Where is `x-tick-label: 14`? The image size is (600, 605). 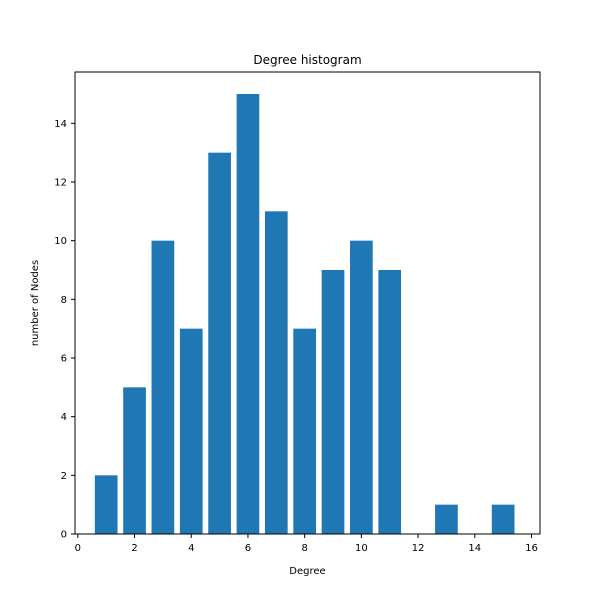
x-tick-label: 14 is located at coordinates (474, 548).